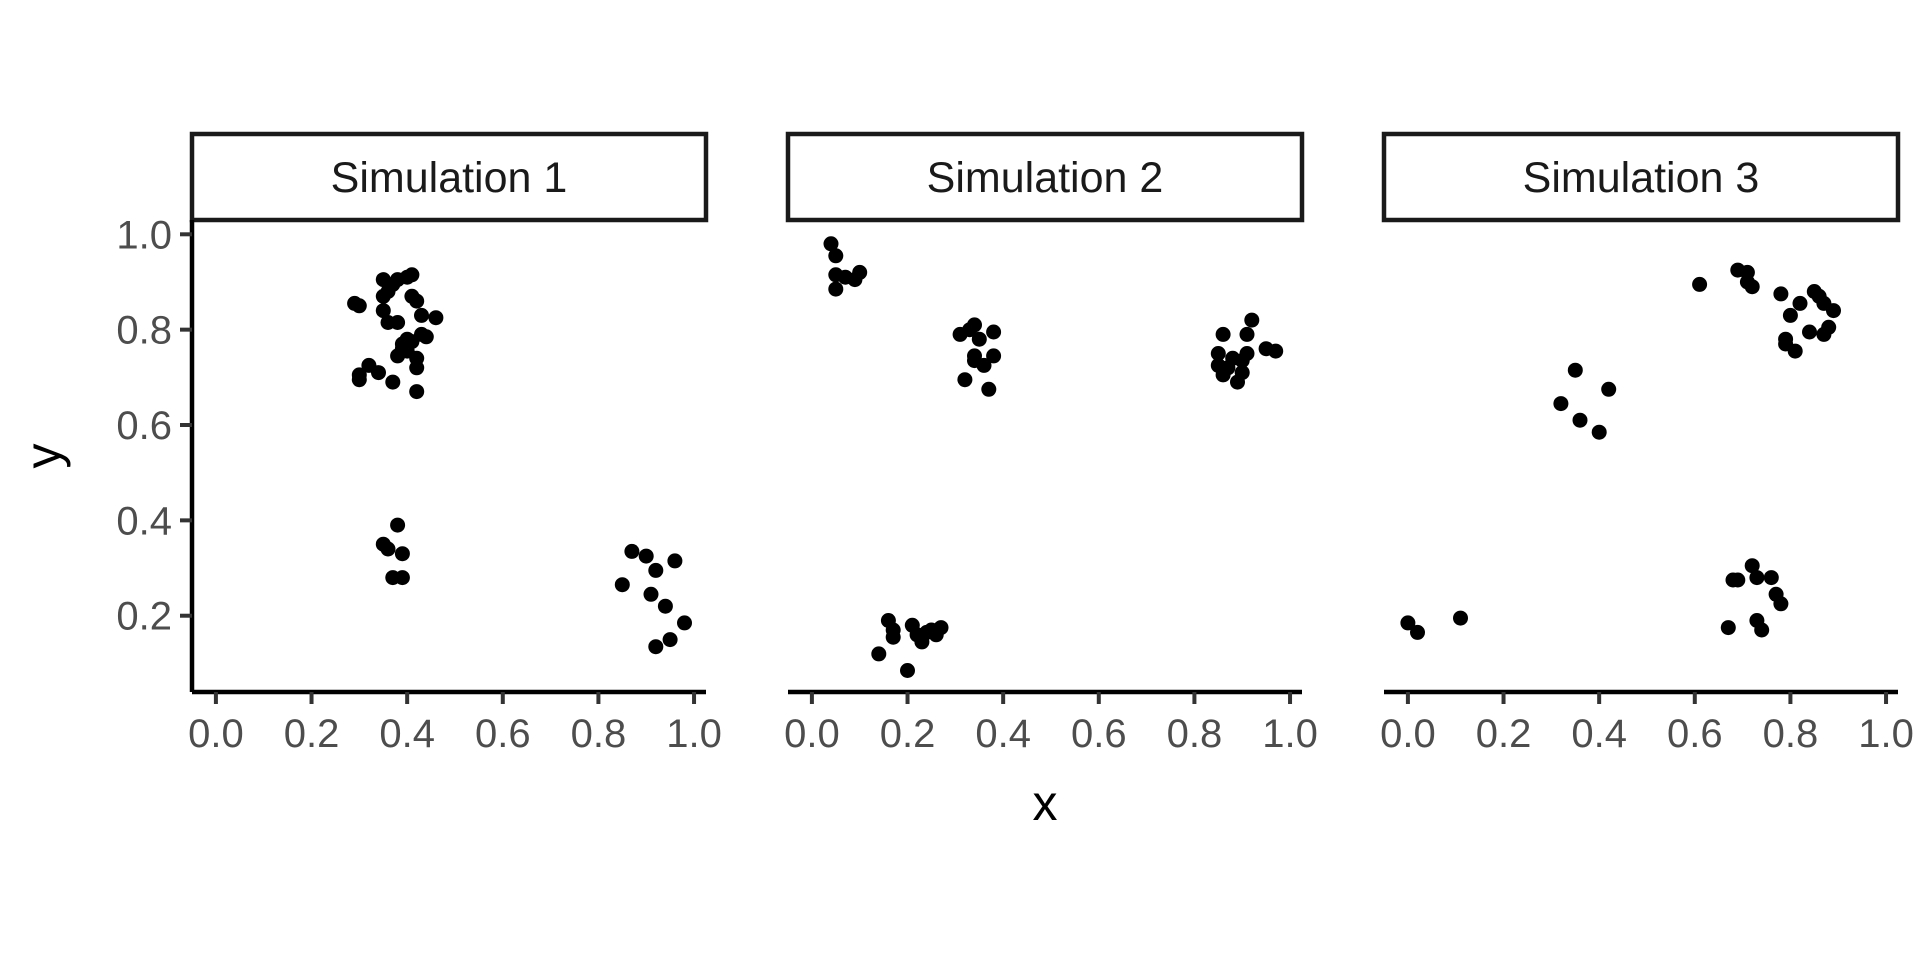 The height and width of the screenshot is (960, 1920). Describe the element at coordinates (144, 235) in the screenshot. I see `y-tick-label: 1.0` at that location.